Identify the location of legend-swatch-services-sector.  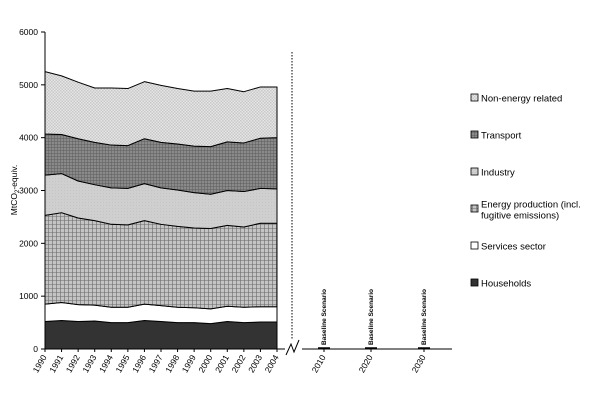
(474, 245).